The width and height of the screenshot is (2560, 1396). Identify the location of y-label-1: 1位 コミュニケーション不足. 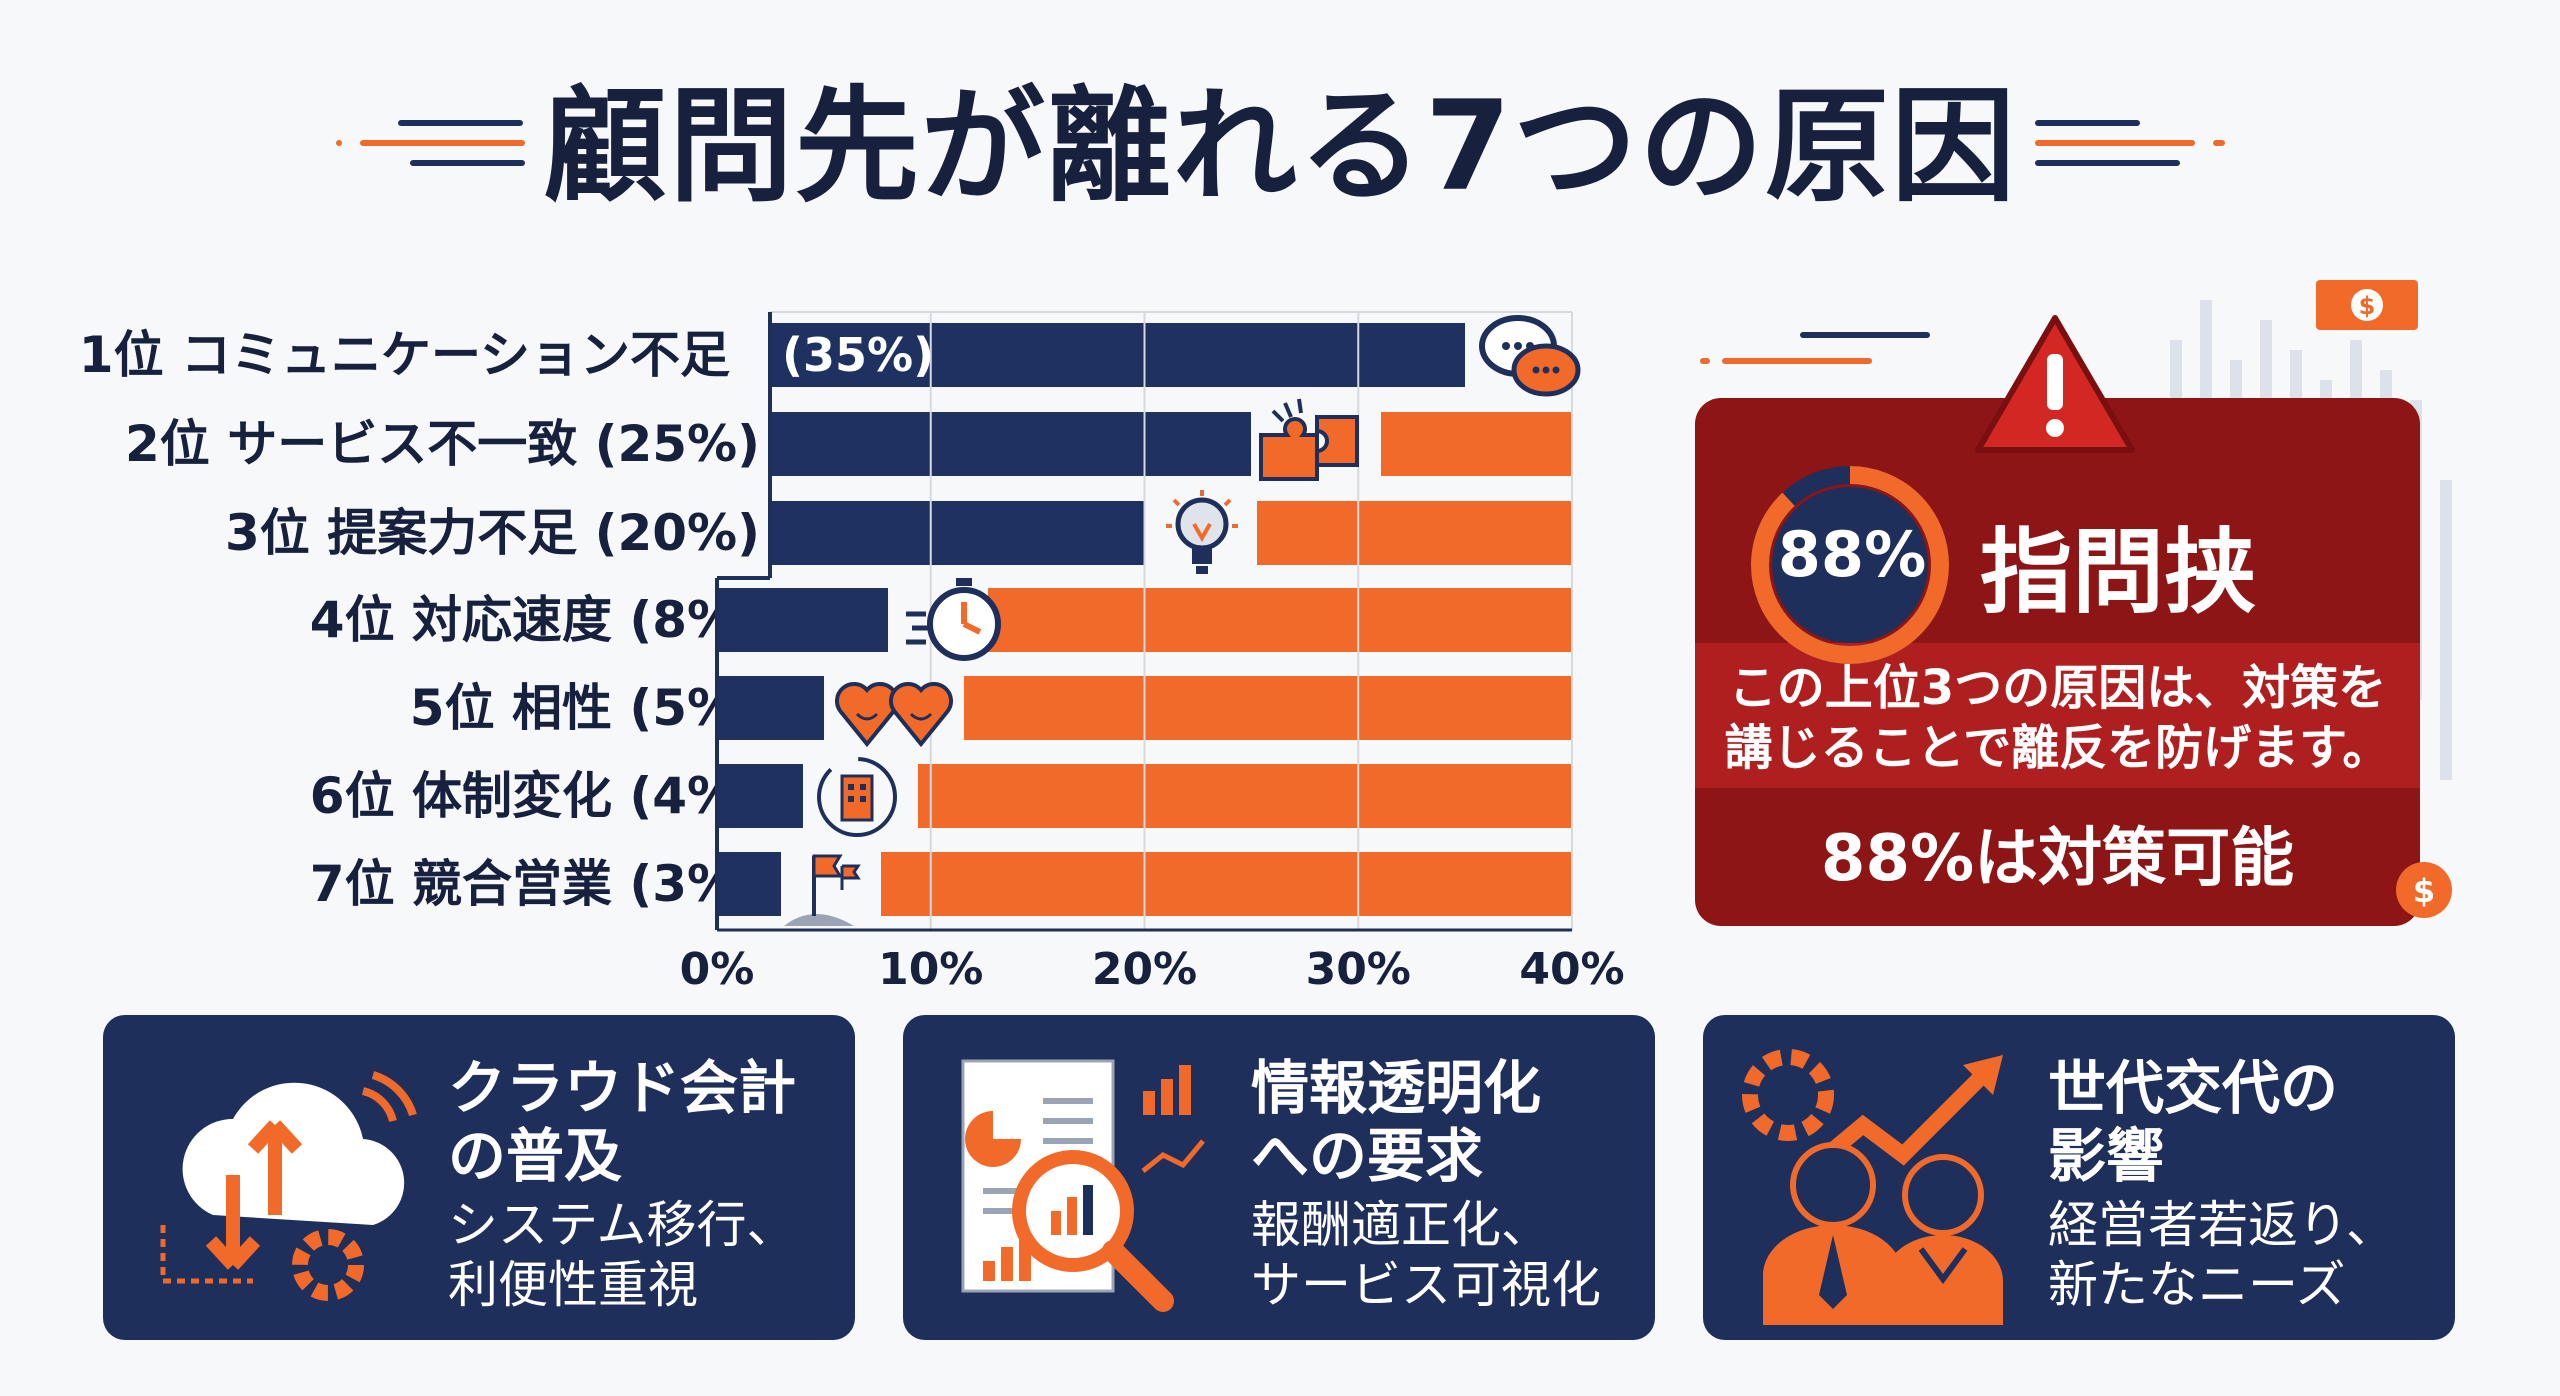
(404, 355).